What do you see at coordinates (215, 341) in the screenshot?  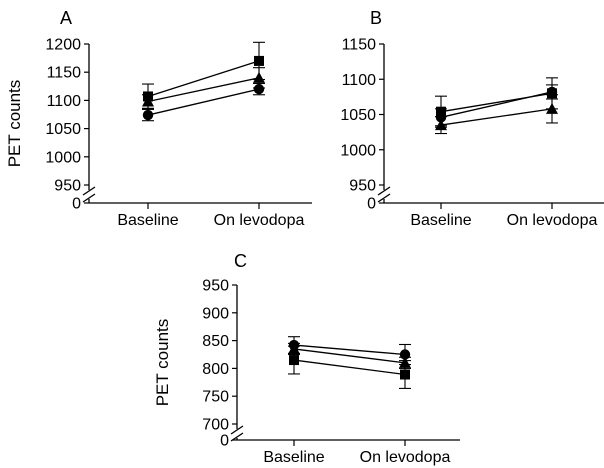 I see `y-tick-label: 850` at bounding box center [215, 341].